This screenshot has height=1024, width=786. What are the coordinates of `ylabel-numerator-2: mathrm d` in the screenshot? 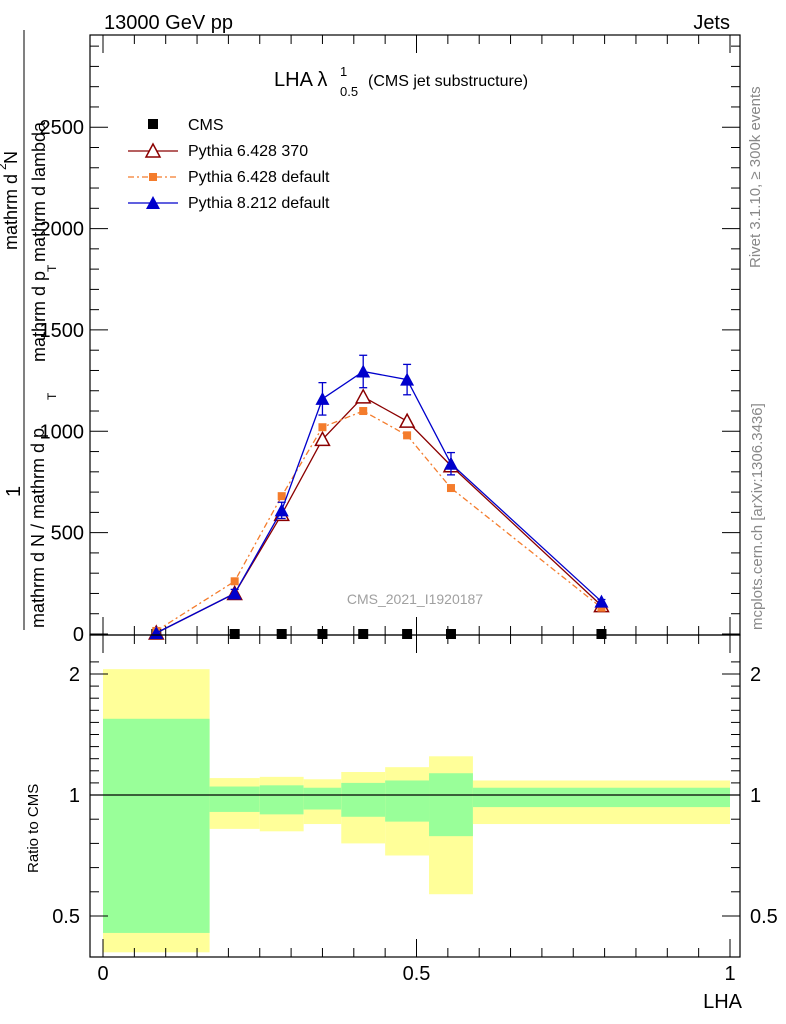 It's located at (11, 212).